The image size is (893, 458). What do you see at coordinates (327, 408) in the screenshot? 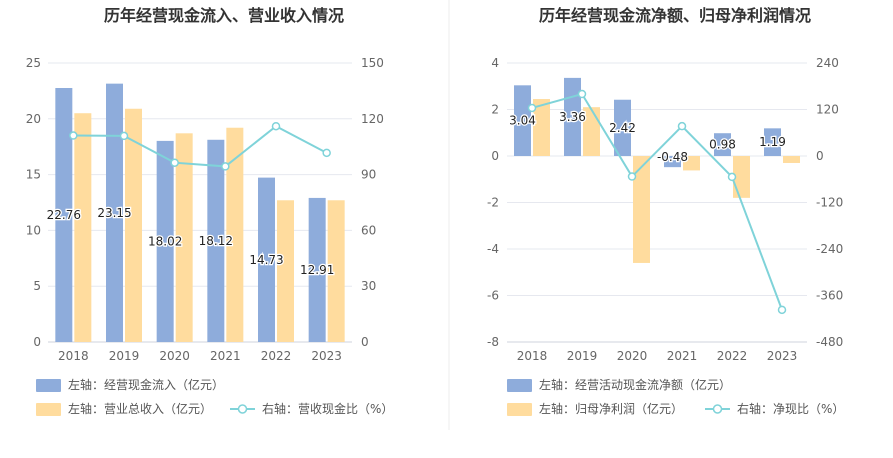
I see `legend-label: 右轴：营收现金比（%）` at bounding box center [327, 408].